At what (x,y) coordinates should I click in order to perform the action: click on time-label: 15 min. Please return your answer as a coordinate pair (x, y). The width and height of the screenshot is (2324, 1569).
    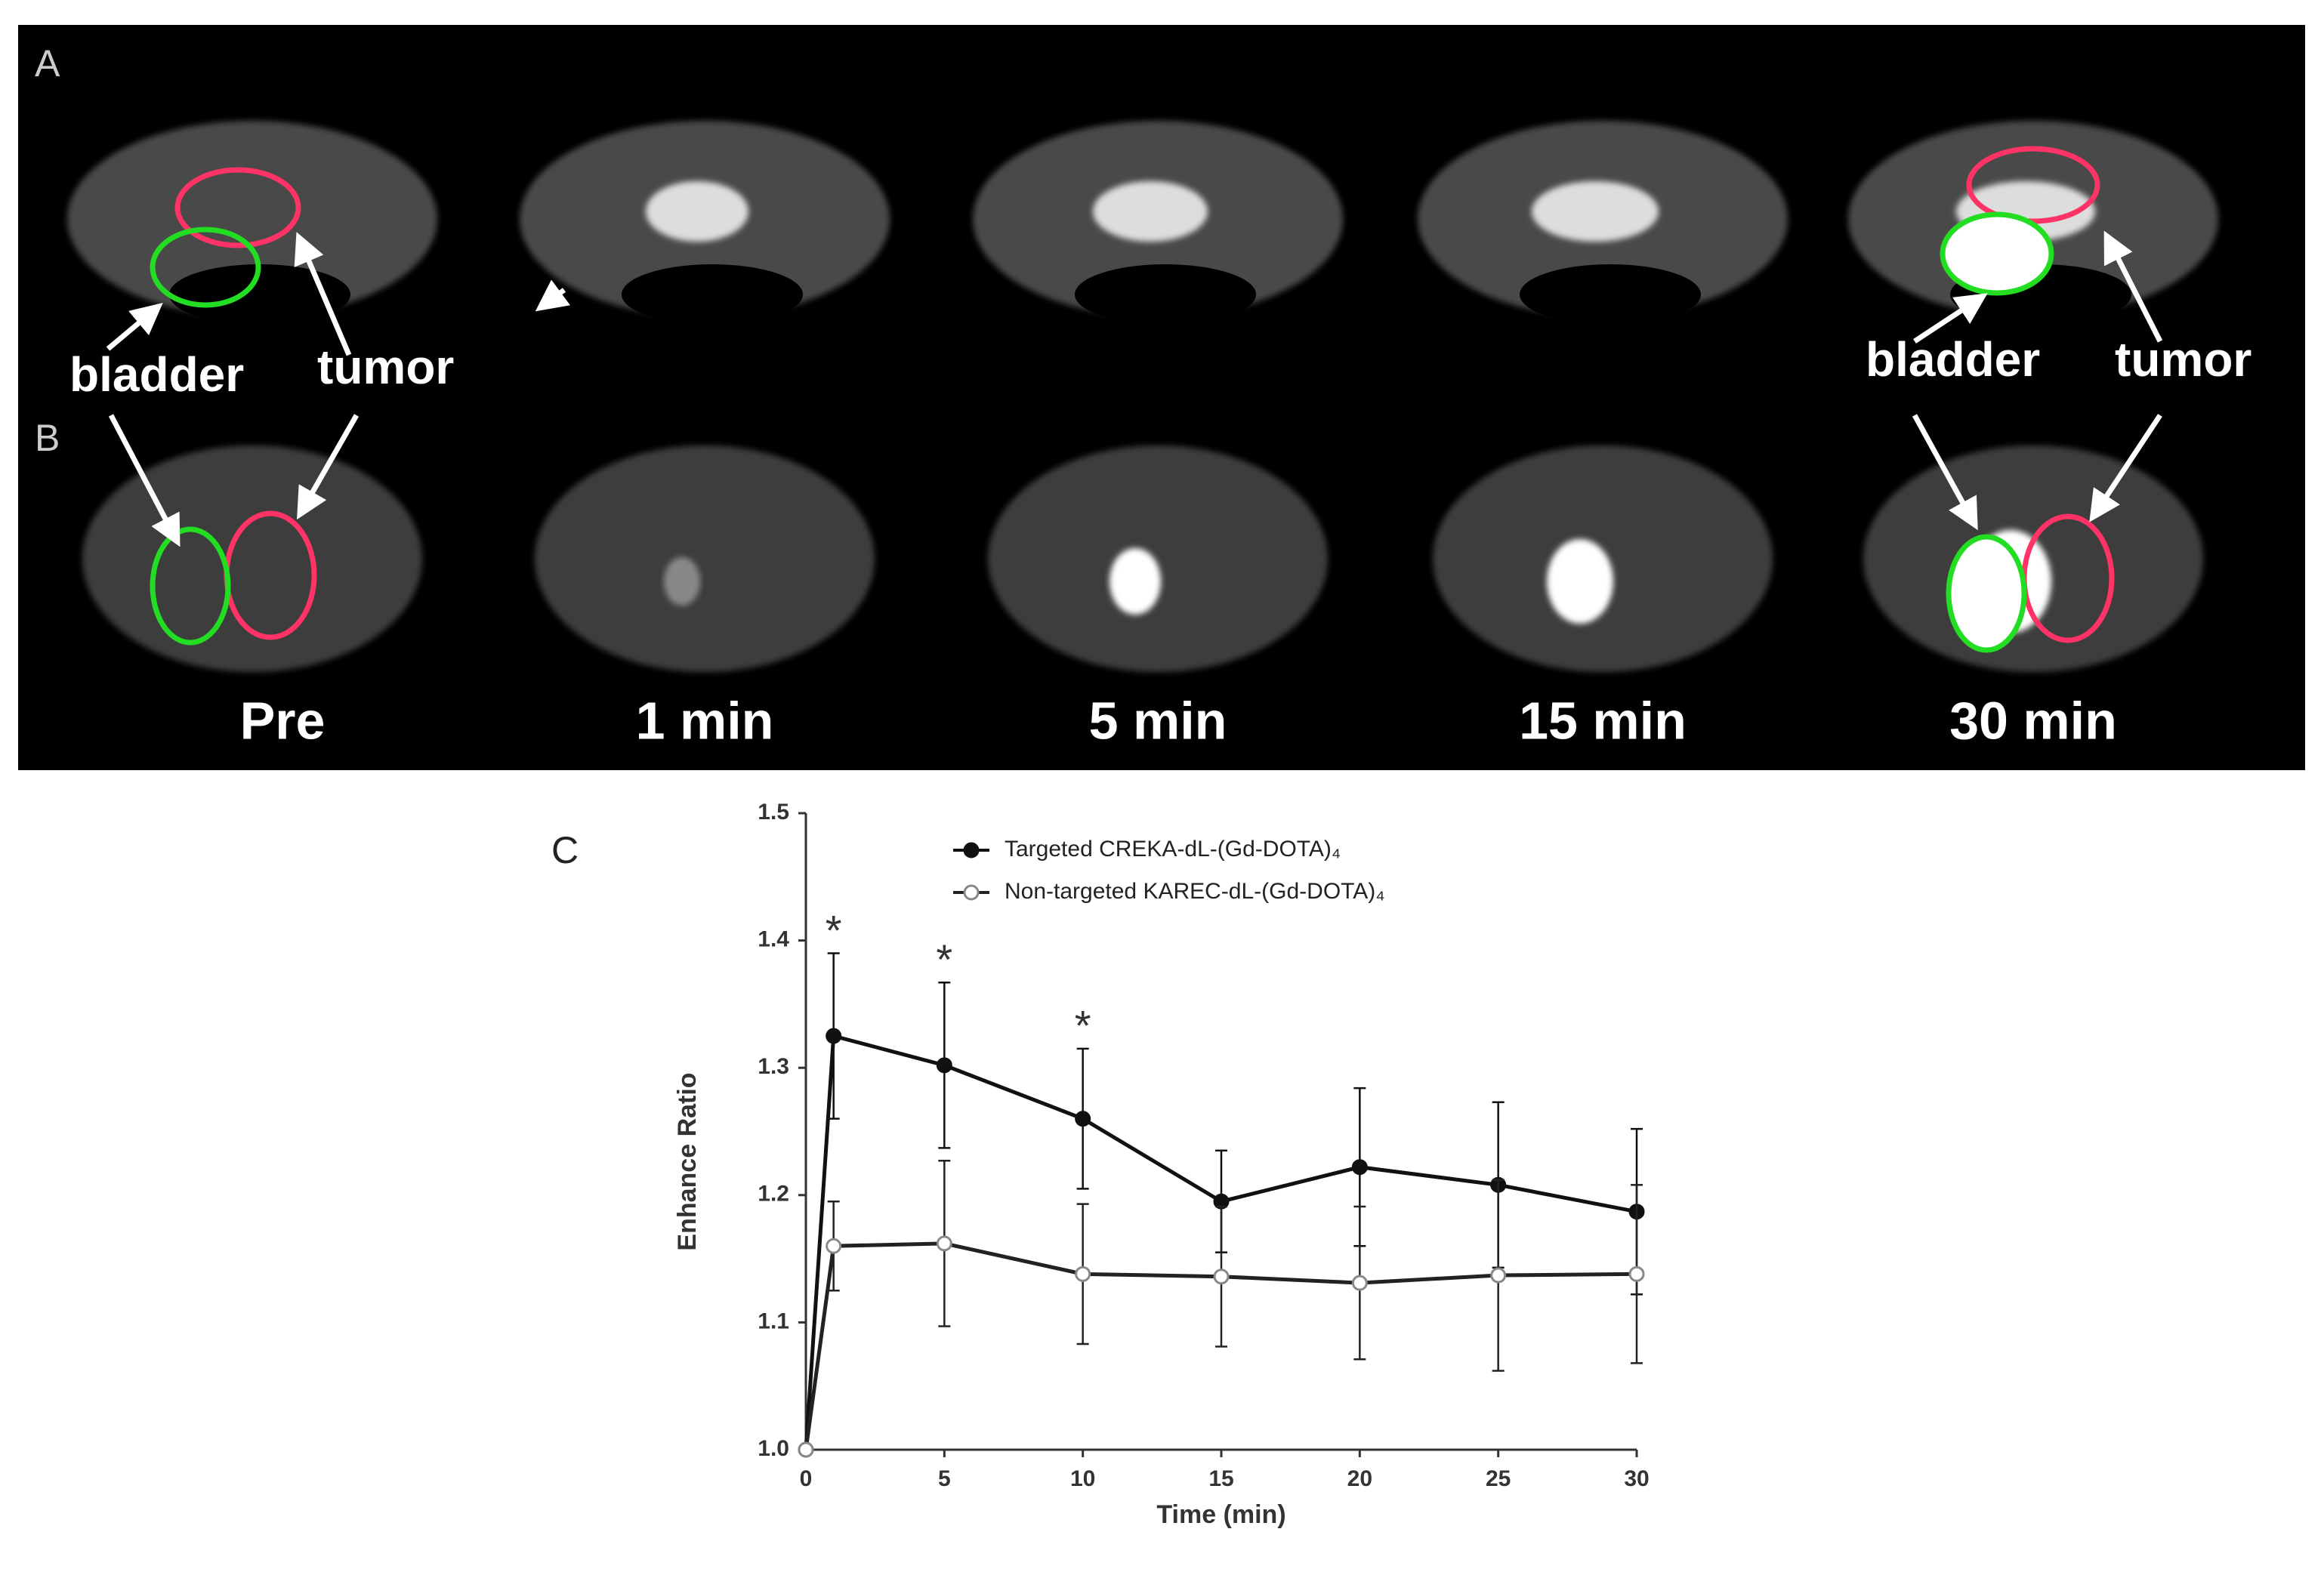
    Looking at the image, I should click on (1603, 720).